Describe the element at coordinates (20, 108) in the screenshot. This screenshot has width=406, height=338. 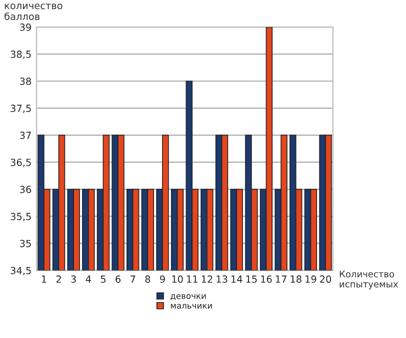
I see `y-tick-label: 37,5` at that location.